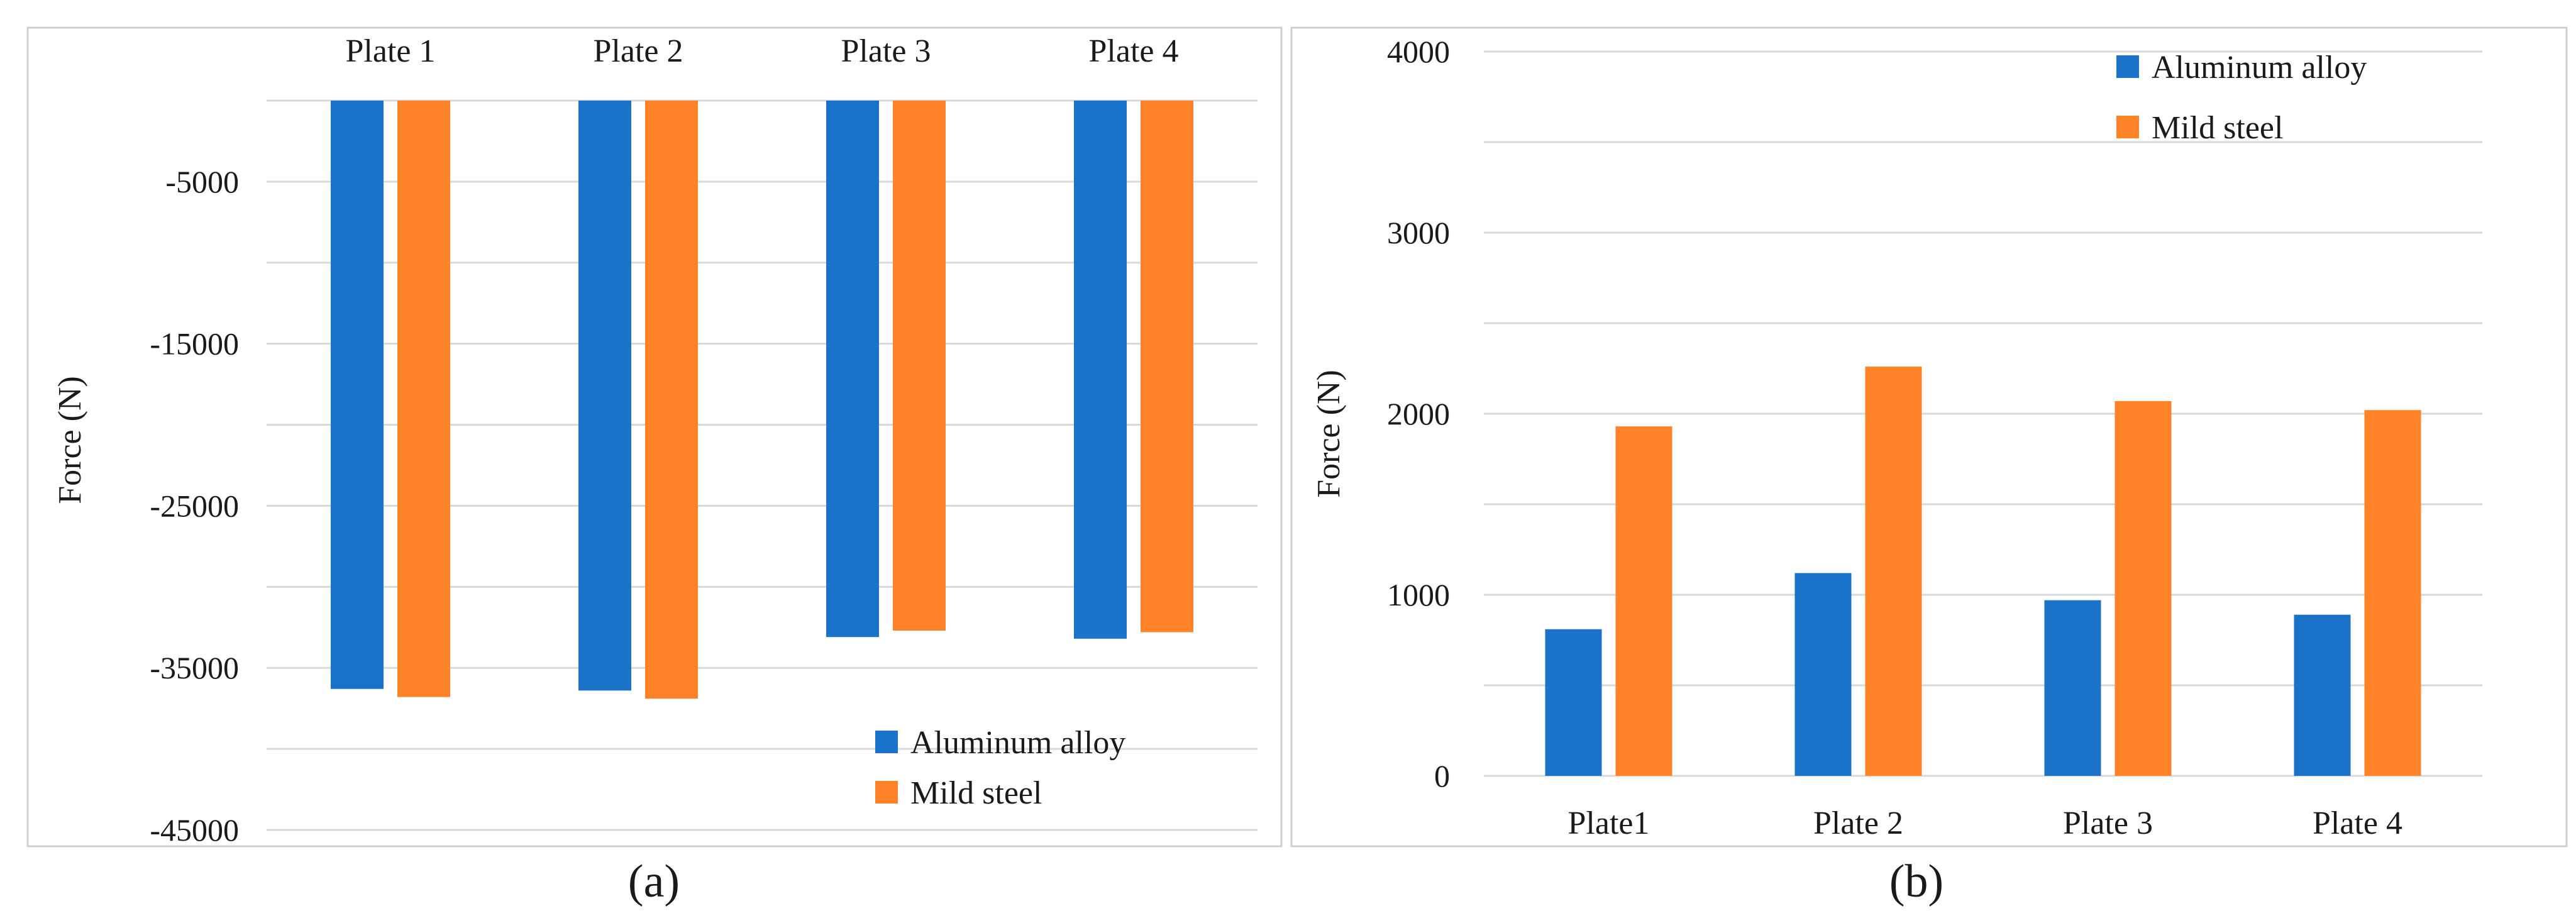  Describe the element at coordinates (202, 181) in the screenshot. I see `y-tick-label: -5000` at that location.